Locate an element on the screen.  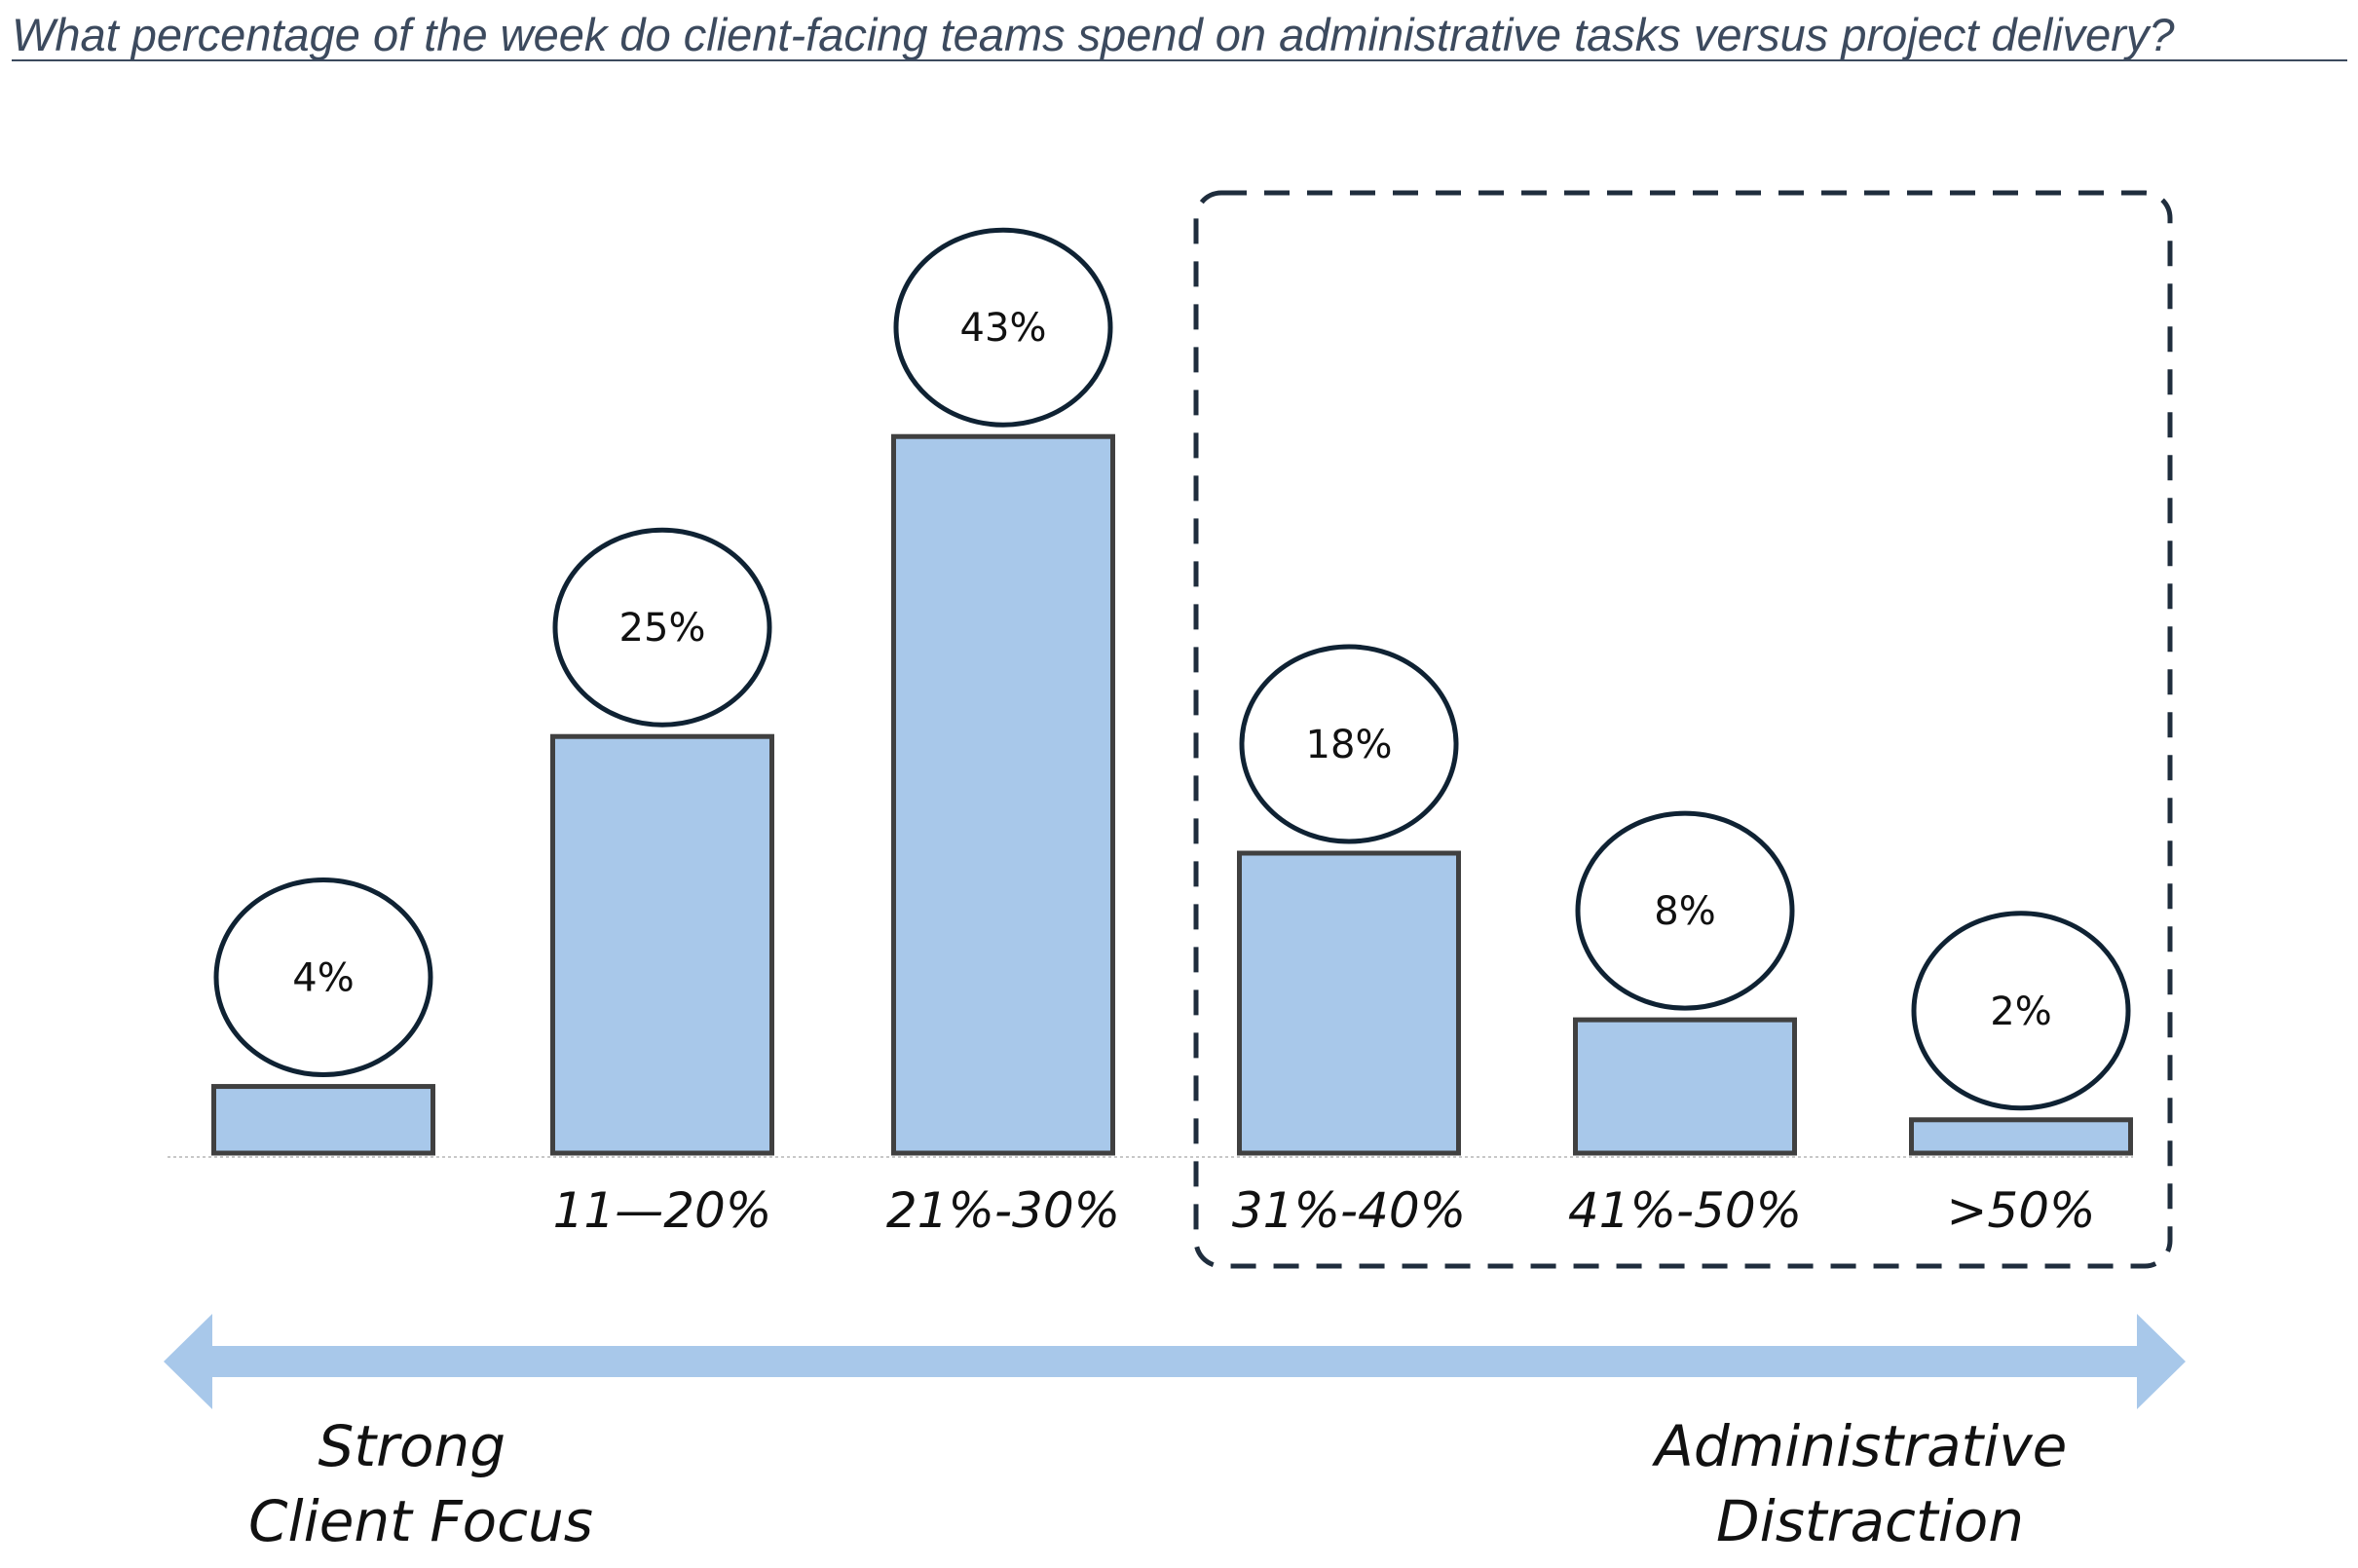
value-label-3: 18% is located at coordinates (1350, 745).